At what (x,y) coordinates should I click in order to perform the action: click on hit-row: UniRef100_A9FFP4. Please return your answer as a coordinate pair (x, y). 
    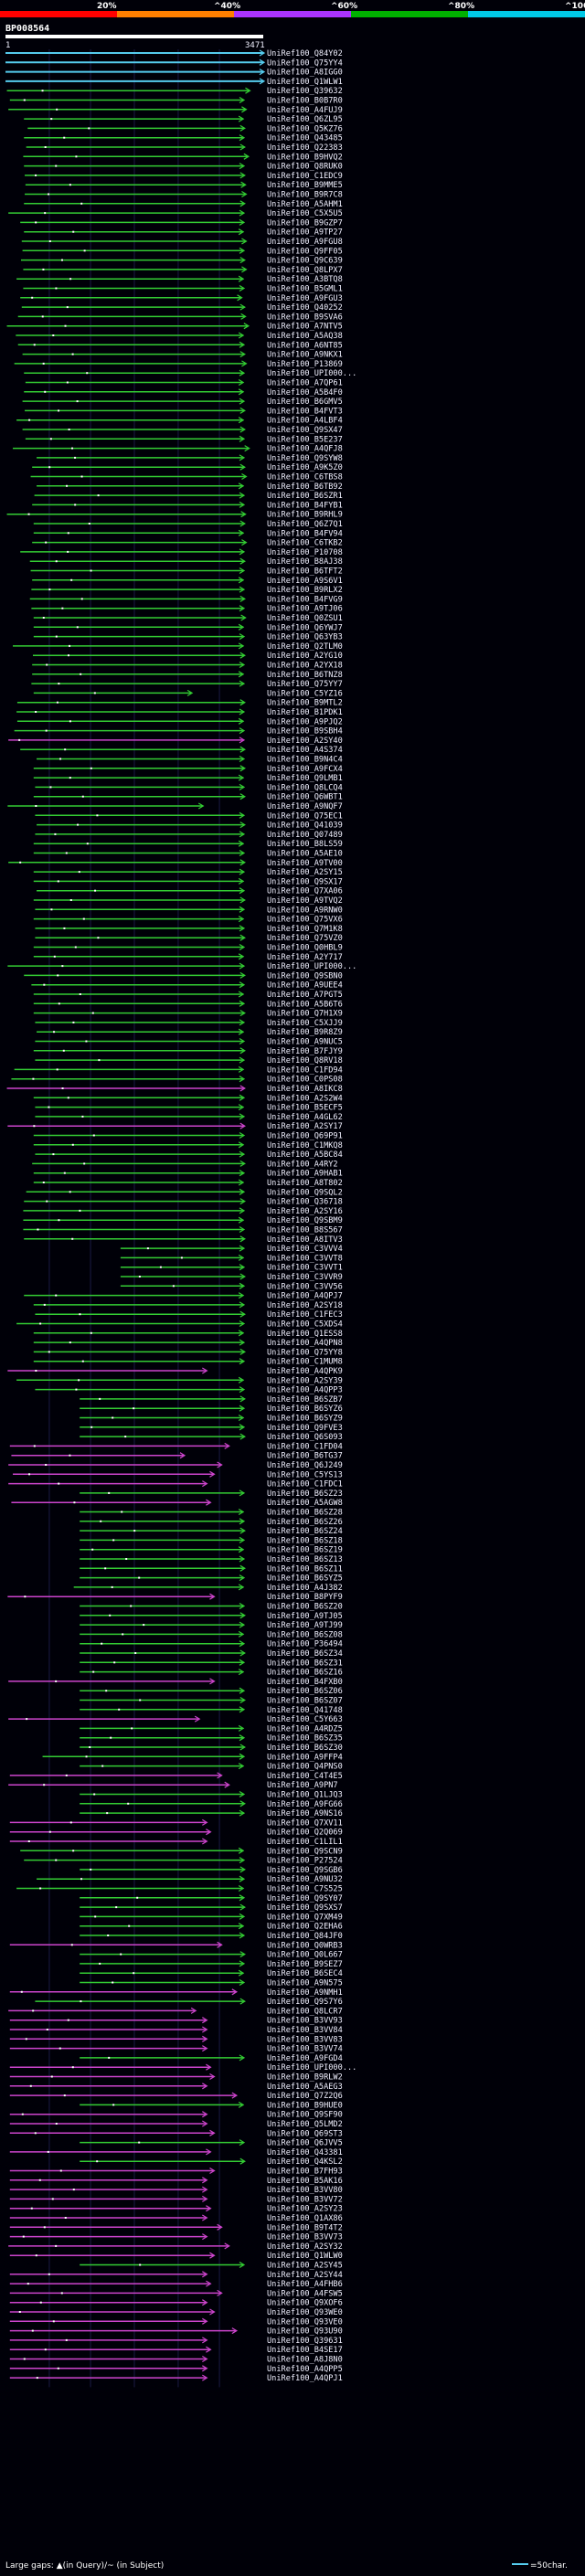
    Looking at the image, I should click on (193, 1757).